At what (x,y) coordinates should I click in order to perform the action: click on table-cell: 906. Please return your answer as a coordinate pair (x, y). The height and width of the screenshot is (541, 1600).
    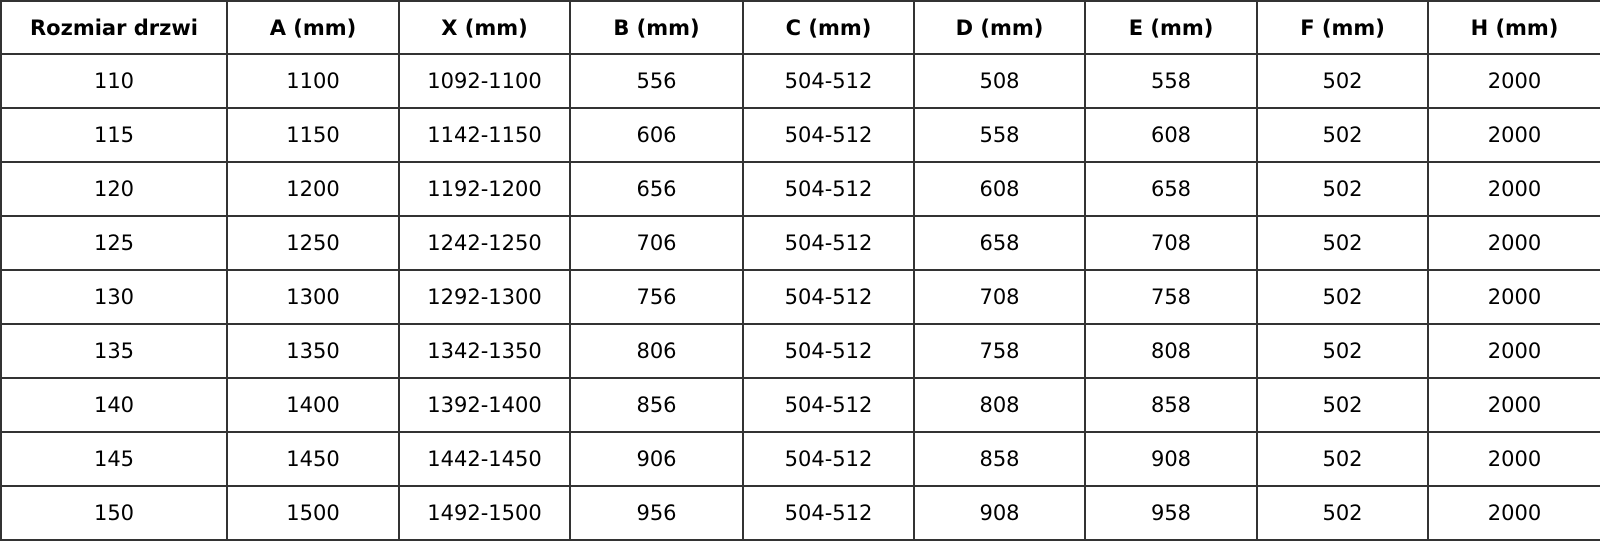
    Looking at the image, I should click on (656, 459).